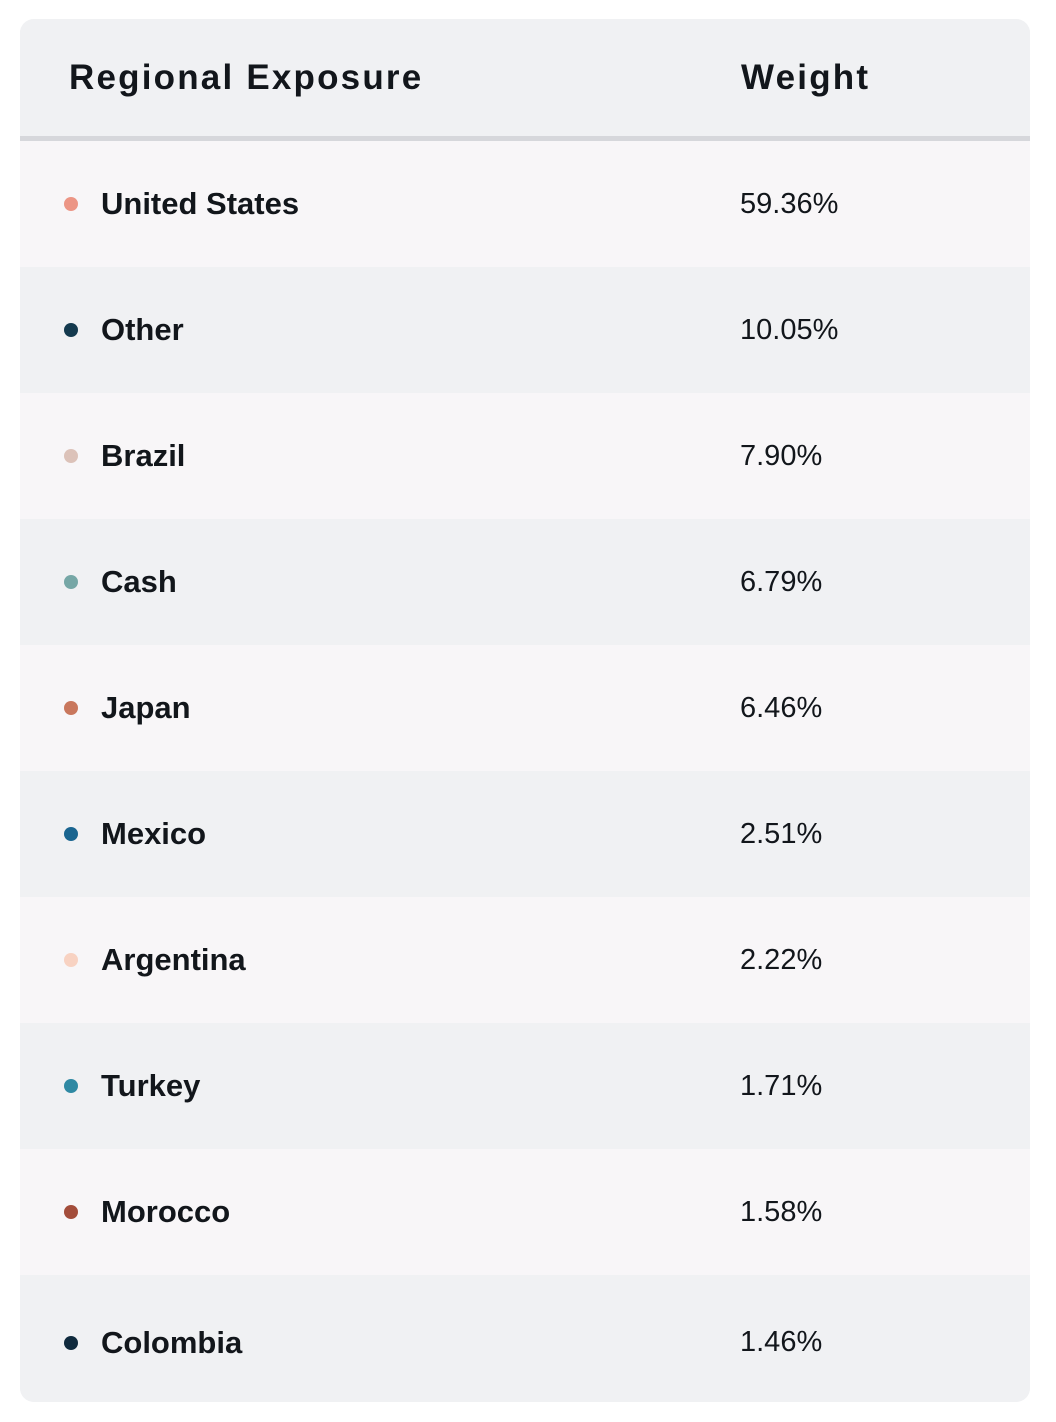  I want to click on table-row: Morocco 1.58%, so click(525, 1212).